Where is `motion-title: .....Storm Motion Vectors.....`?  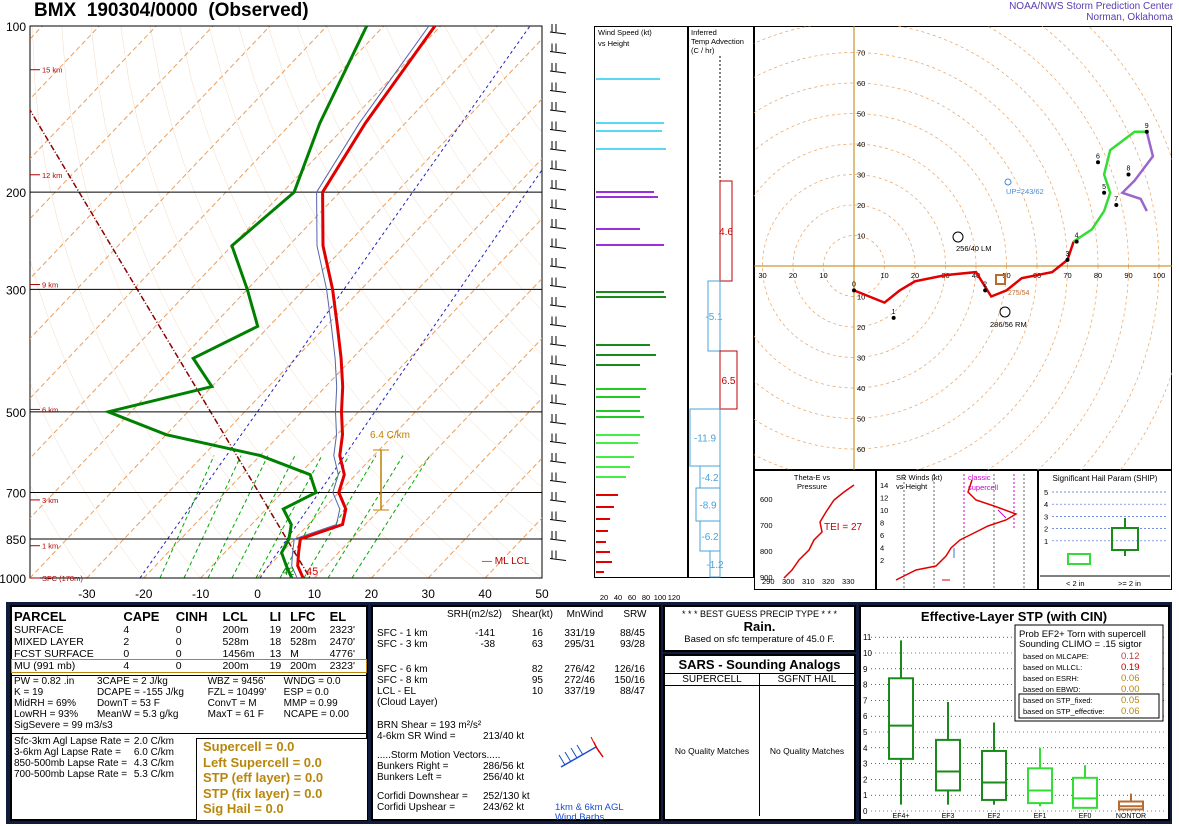
motion-title: .....Storm Motion Vectors..... is located at coordinates (439, 755).